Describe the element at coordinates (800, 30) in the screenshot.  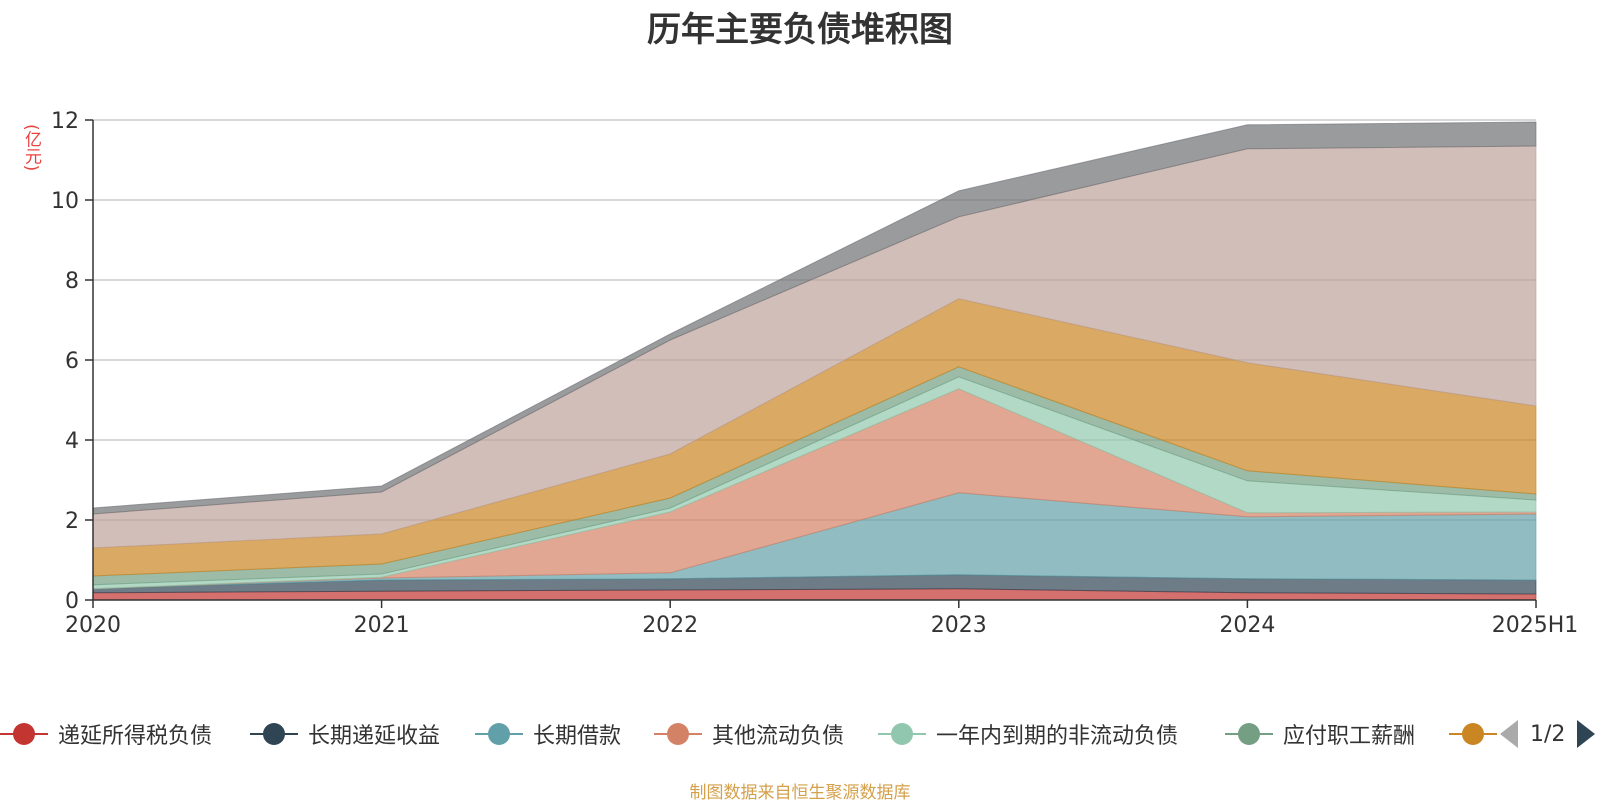
I see `chart-title: 历年主要负债堆积图` at that location.